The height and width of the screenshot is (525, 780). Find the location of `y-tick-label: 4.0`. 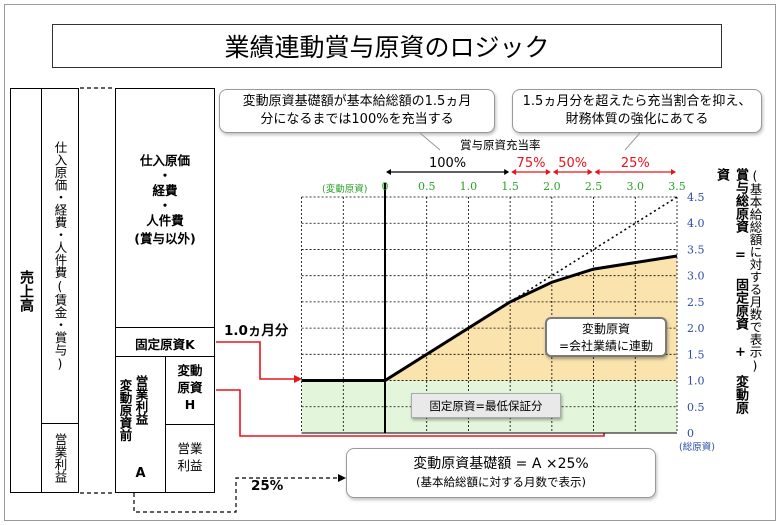

y-tick-label: 4.0 is located at coordinates (696, 223).